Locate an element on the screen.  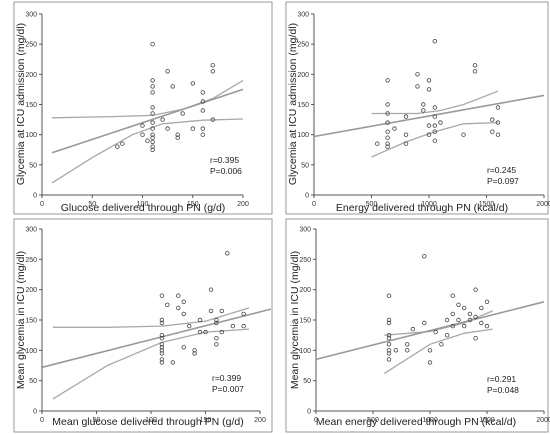
regression-line is located at coordinates (430, 331).